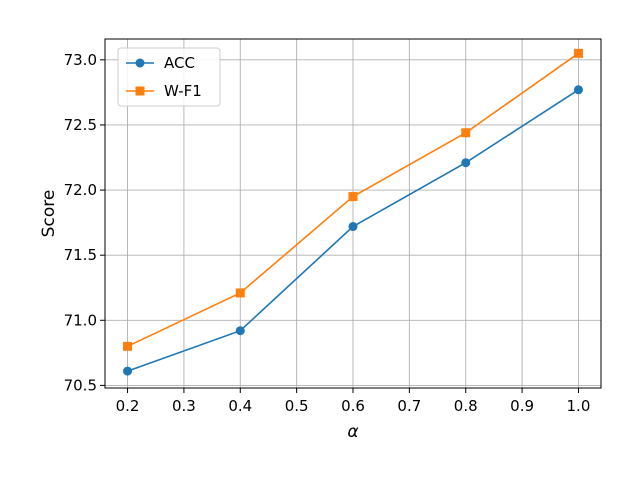 This screenshot has height=480, width=640. I want to click on legend-label-acc: ACC, so click(179, 63).